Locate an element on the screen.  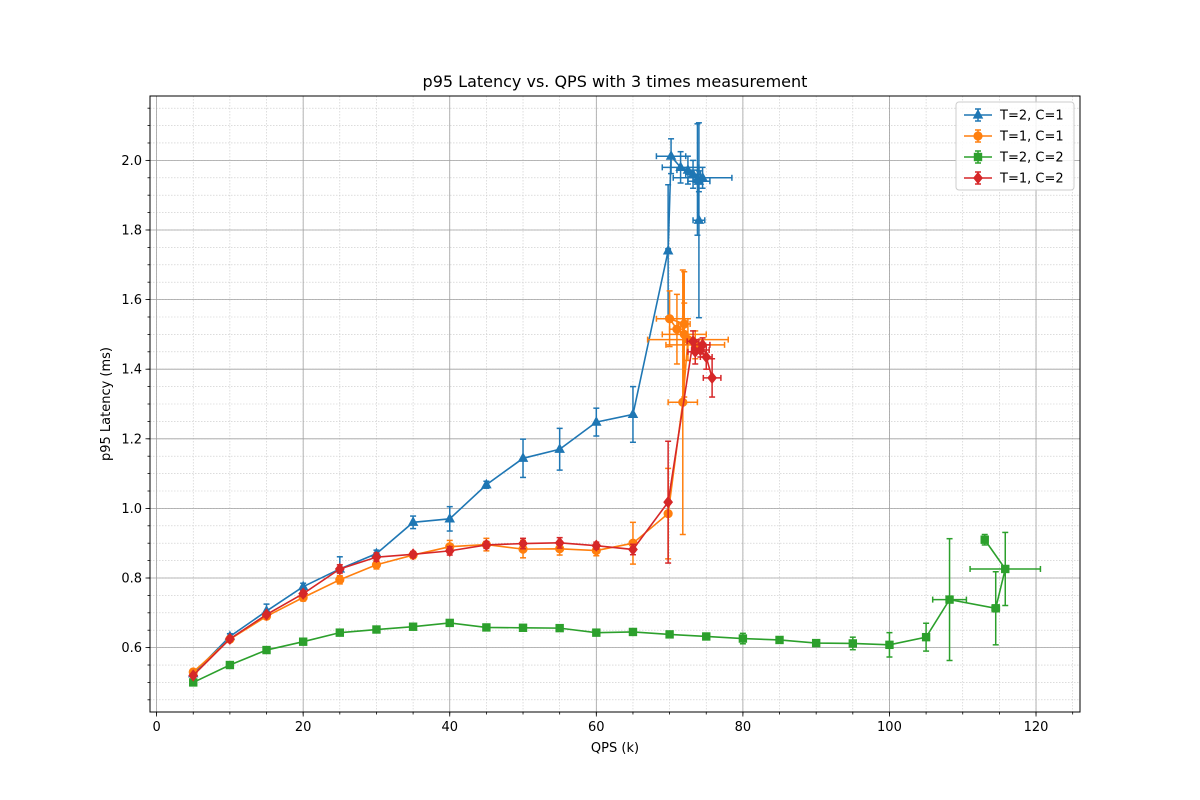
legend-item: T=2, C=2 is located at coordinates (1014, 158).